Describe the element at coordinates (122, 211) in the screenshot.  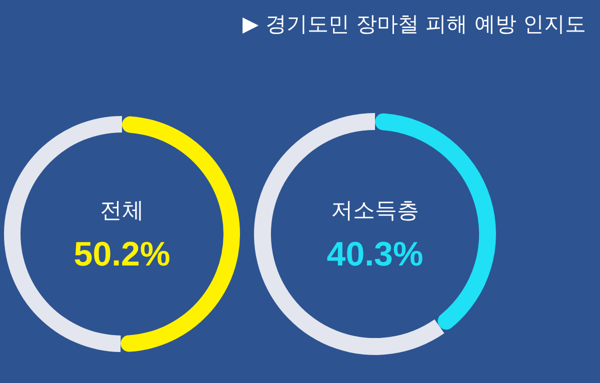
I see `slice-label: 전체` at that location.